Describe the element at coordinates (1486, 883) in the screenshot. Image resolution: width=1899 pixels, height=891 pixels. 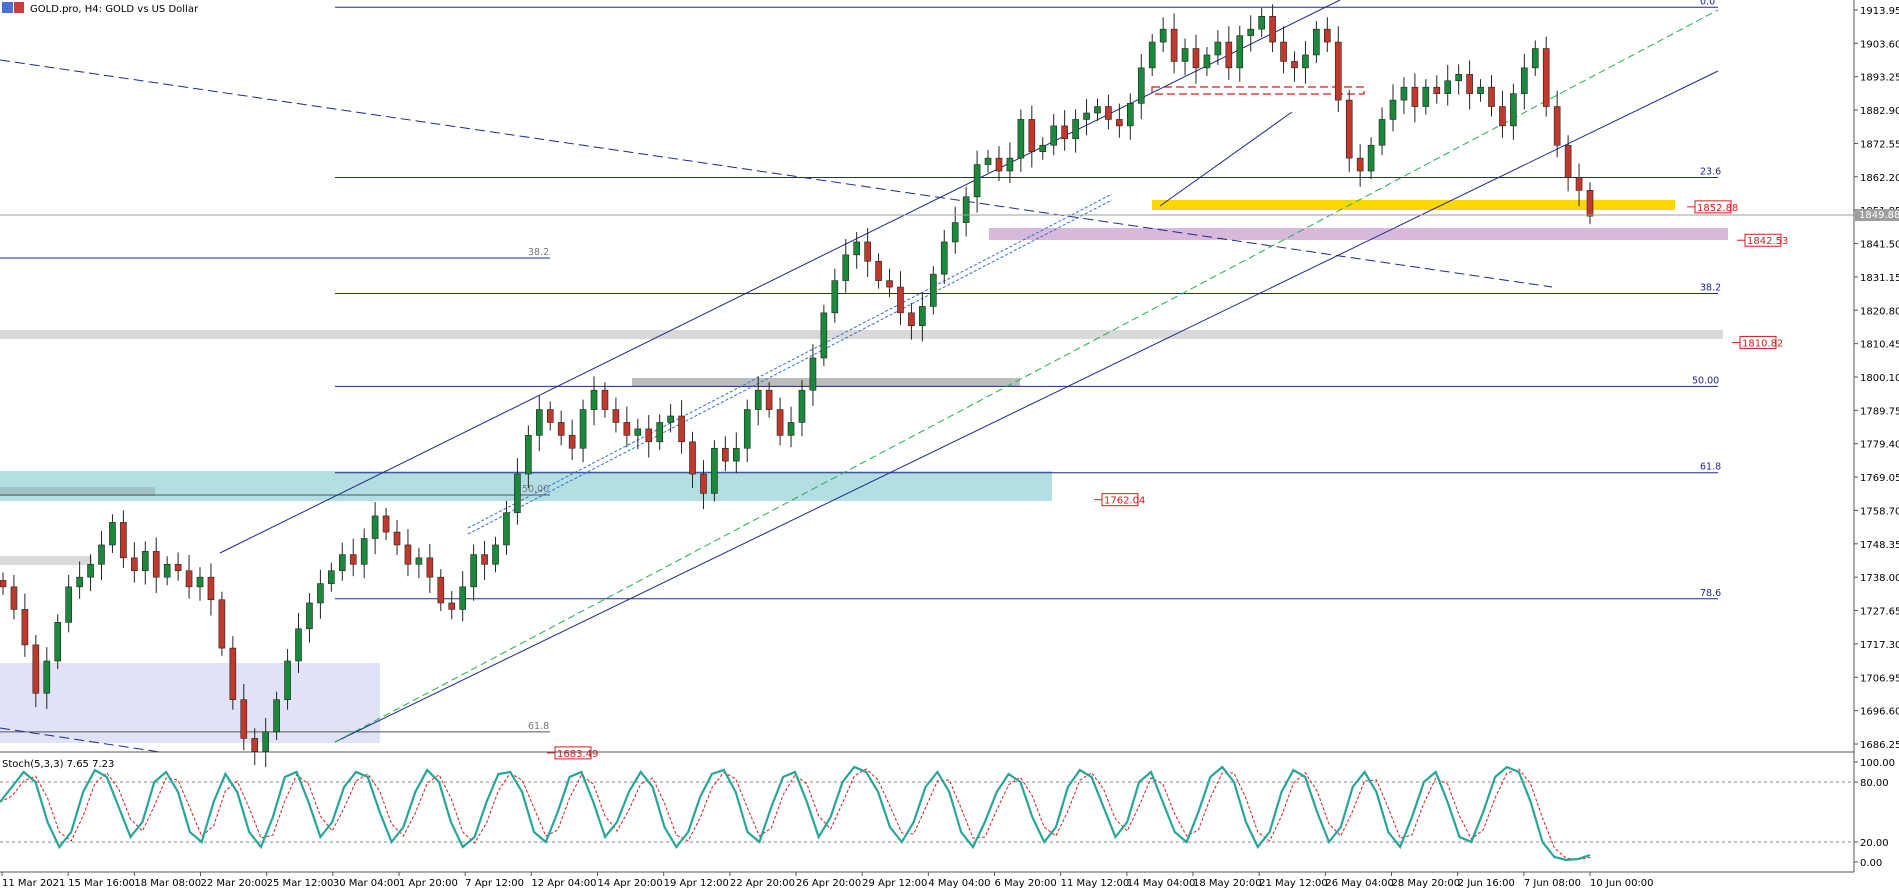
I see `time-tick-label: 2 Jun 16:00` at that location.